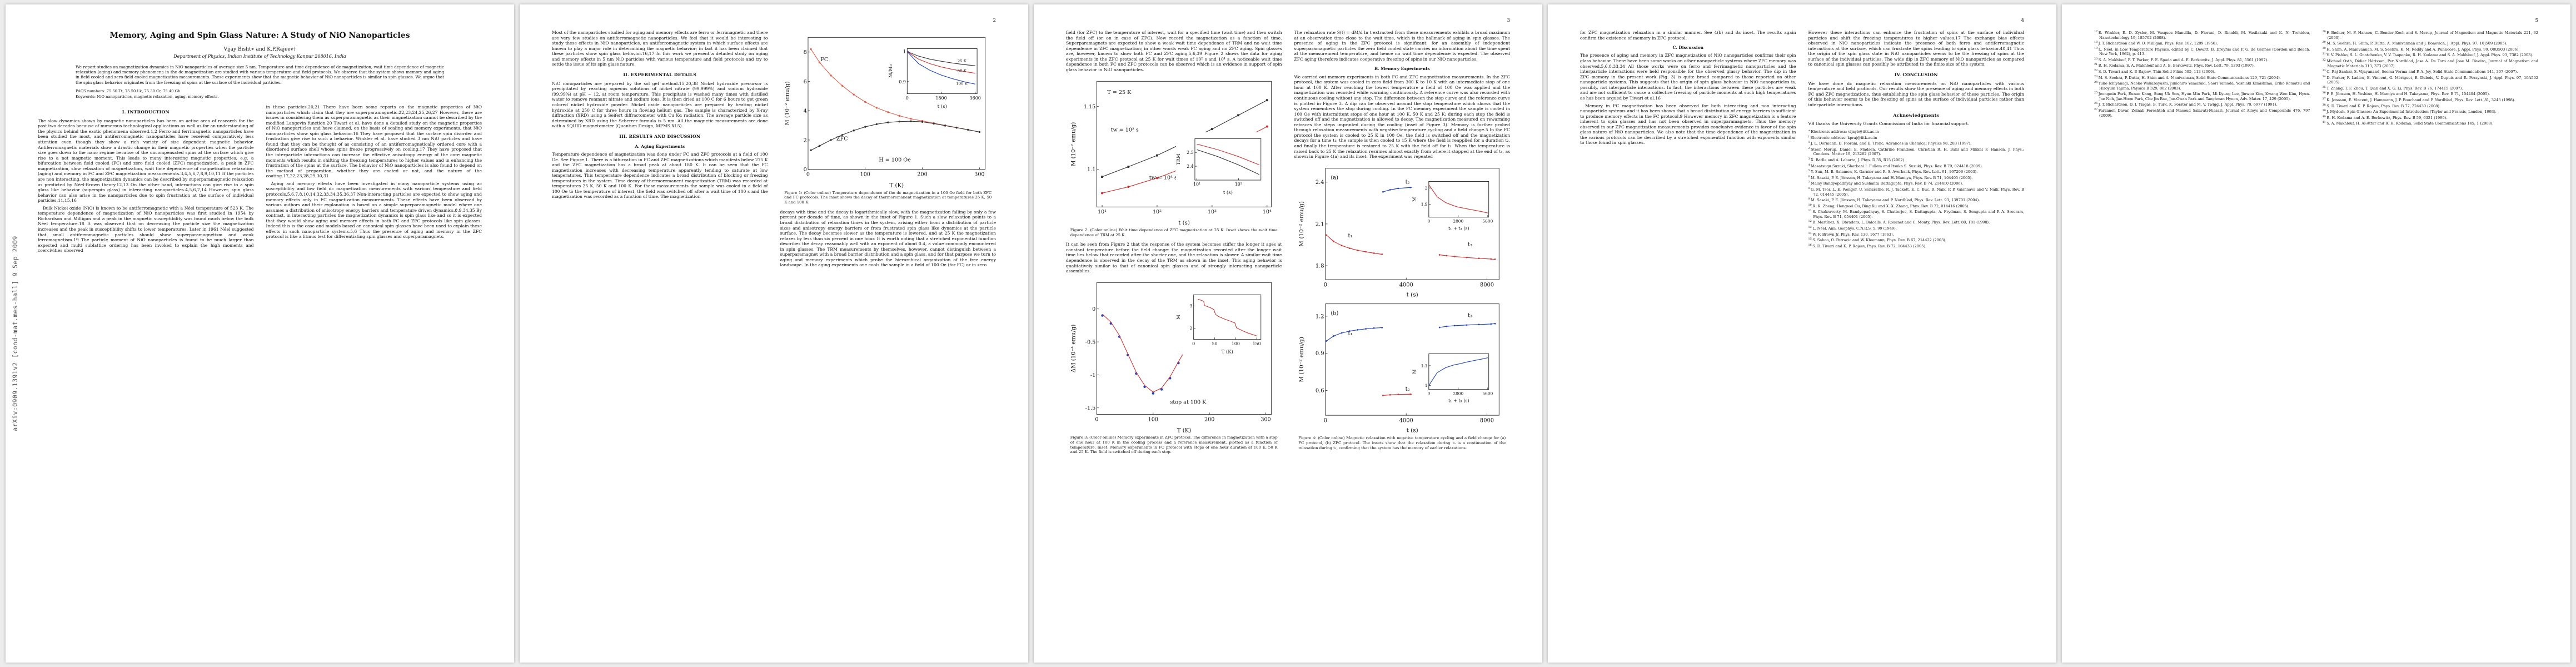  Describe the element at coordinates (865, 174) in the screenshot. I see `svg-text: 100` at that location.